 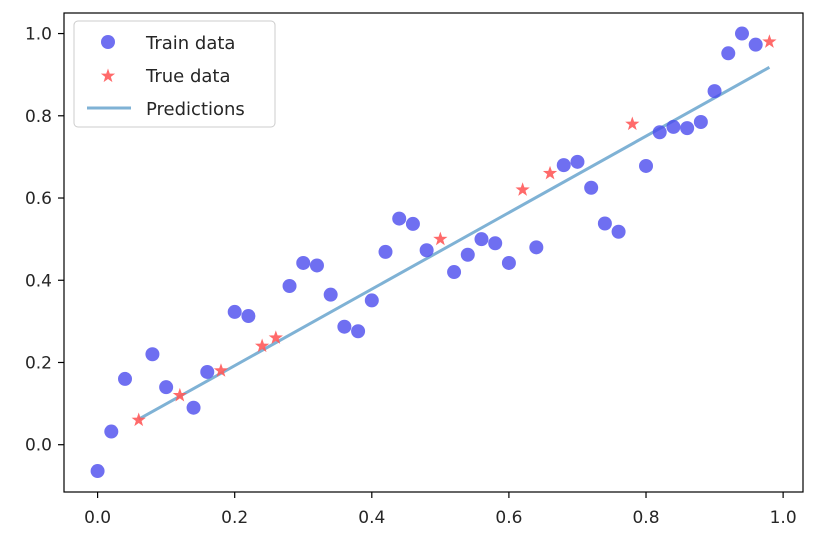 What do you see at coordinates (371, 518) in the screenshot?
I see `x-tick-label: 0.4` at bounding box center [371, 518].